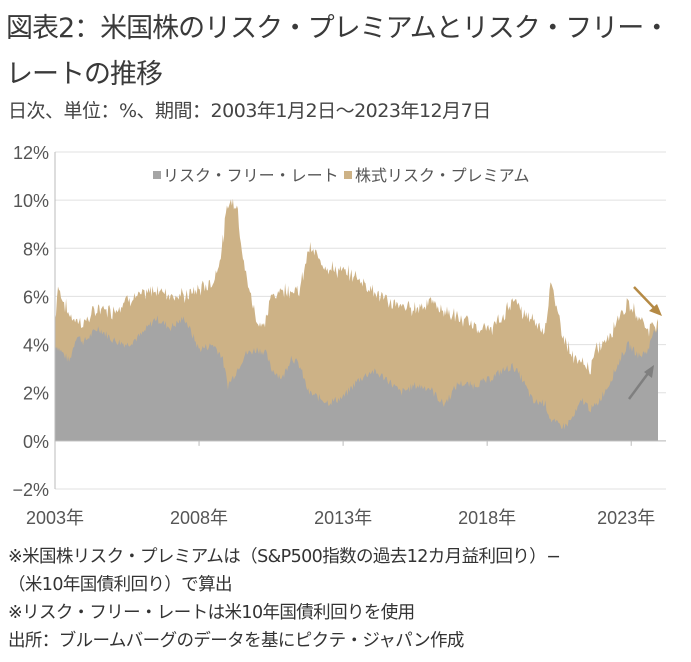 The height and width of the screenshot is (662, 691). Describe the element at coordinates (487, 518) in the screenshot. I see `x-tick-label: 2018年` at that location.